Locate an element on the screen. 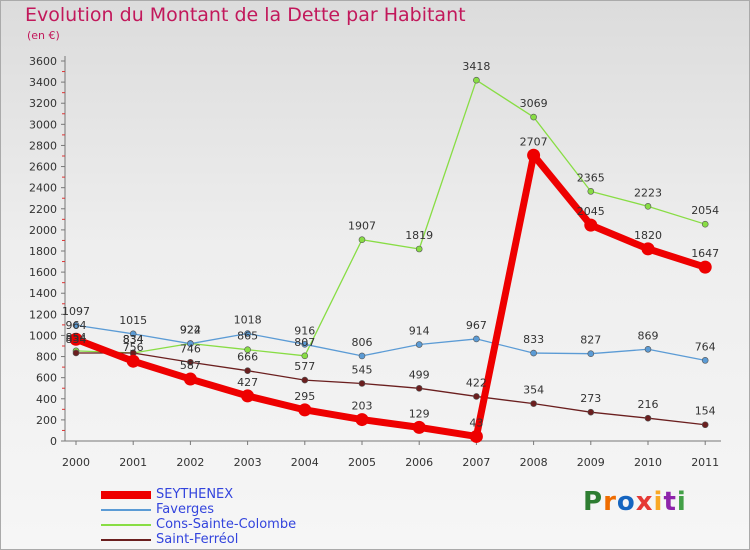  data-label: 2054 is located at coordinates (705, 210).